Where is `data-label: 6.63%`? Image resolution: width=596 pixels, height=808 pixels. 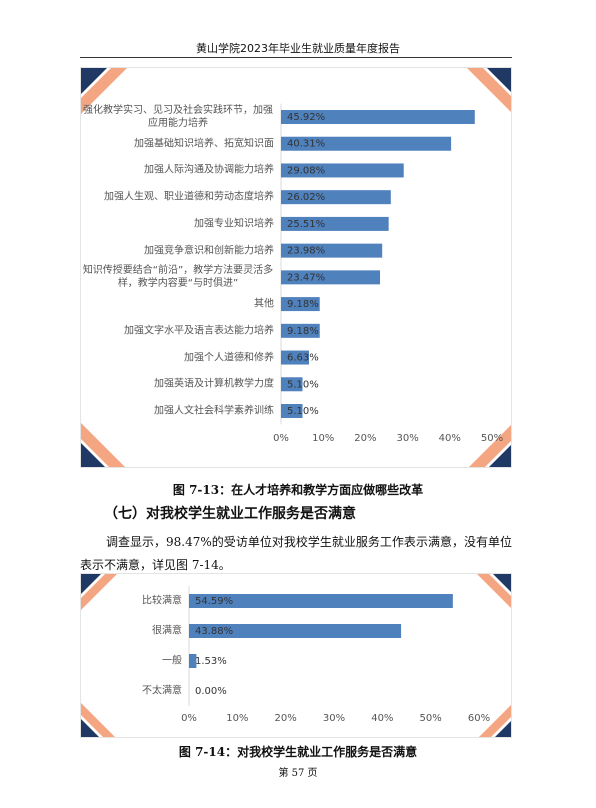
data-label: 6.63% is located at coordinates (303, 358).